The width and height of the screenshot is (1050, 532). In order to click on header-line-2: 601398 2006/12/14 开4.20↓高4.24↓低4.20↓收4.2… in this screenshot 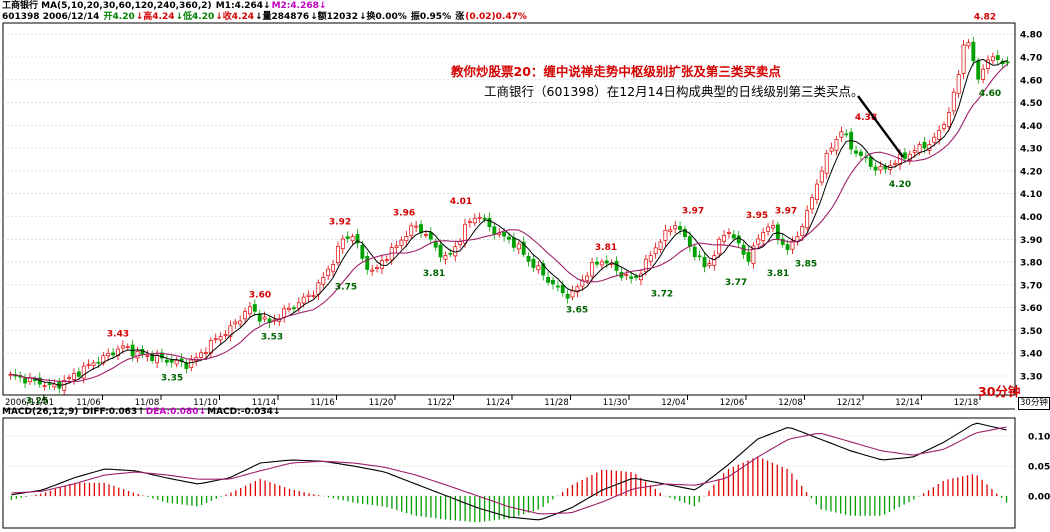, I will do `click(265, 17)`.